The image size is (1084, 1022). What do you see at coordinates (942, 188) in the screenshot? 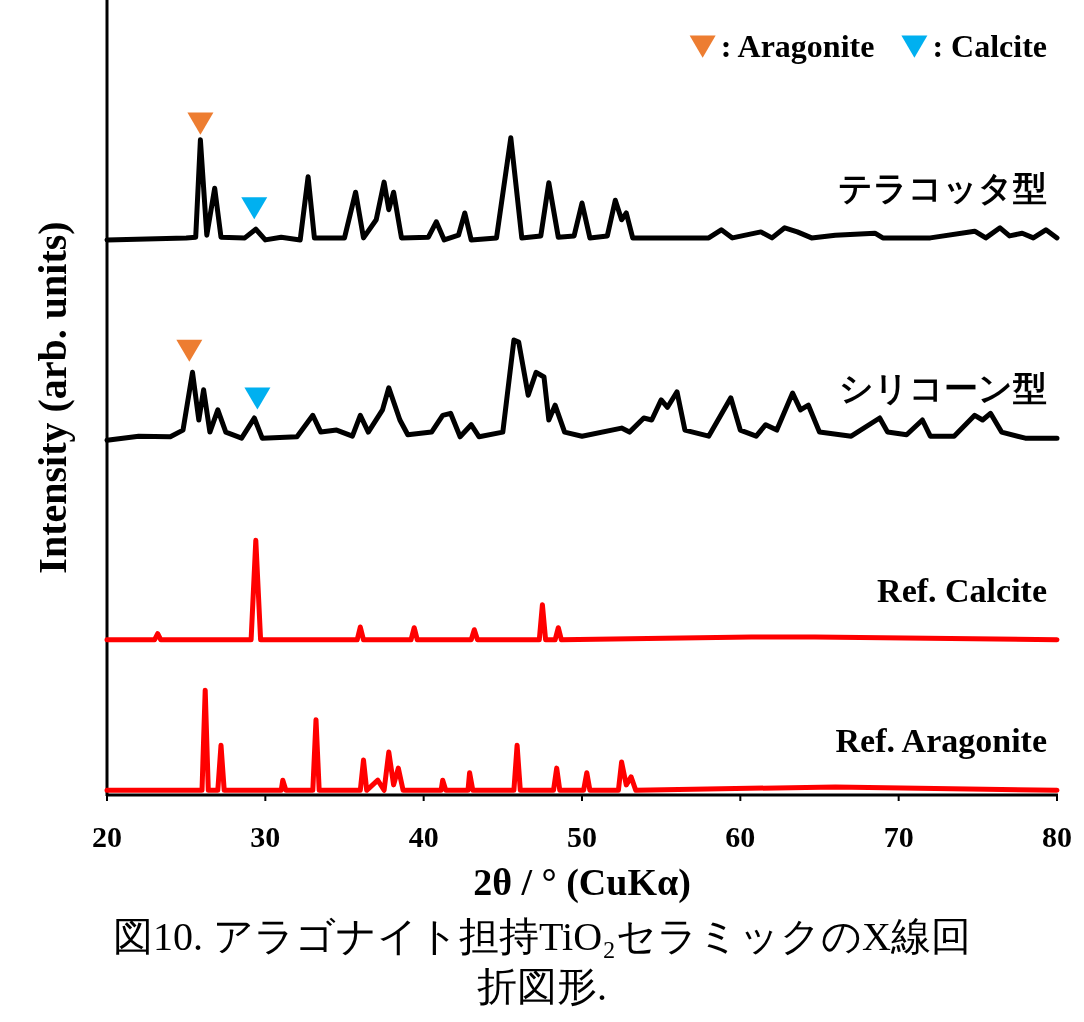
I see `series-label: テラコッタ型` at bounding box center [942, 188].